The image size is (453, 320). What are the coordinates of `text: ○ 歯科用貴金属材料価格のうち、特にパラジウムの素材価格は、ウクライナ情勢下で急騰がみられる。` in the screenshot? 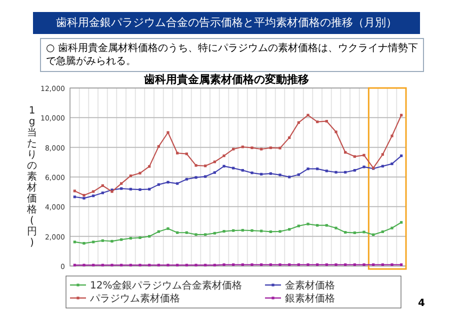 It's located at (232, 55).